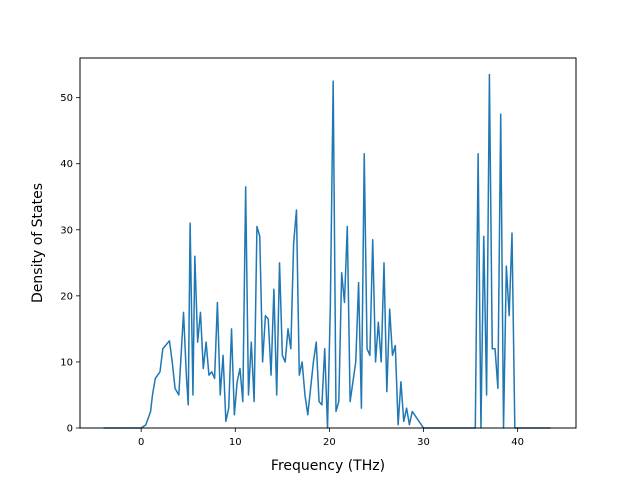  Describe the element at coordinates (66, 98) in the screenshot. I see `y-tick-label: 50` at that location.